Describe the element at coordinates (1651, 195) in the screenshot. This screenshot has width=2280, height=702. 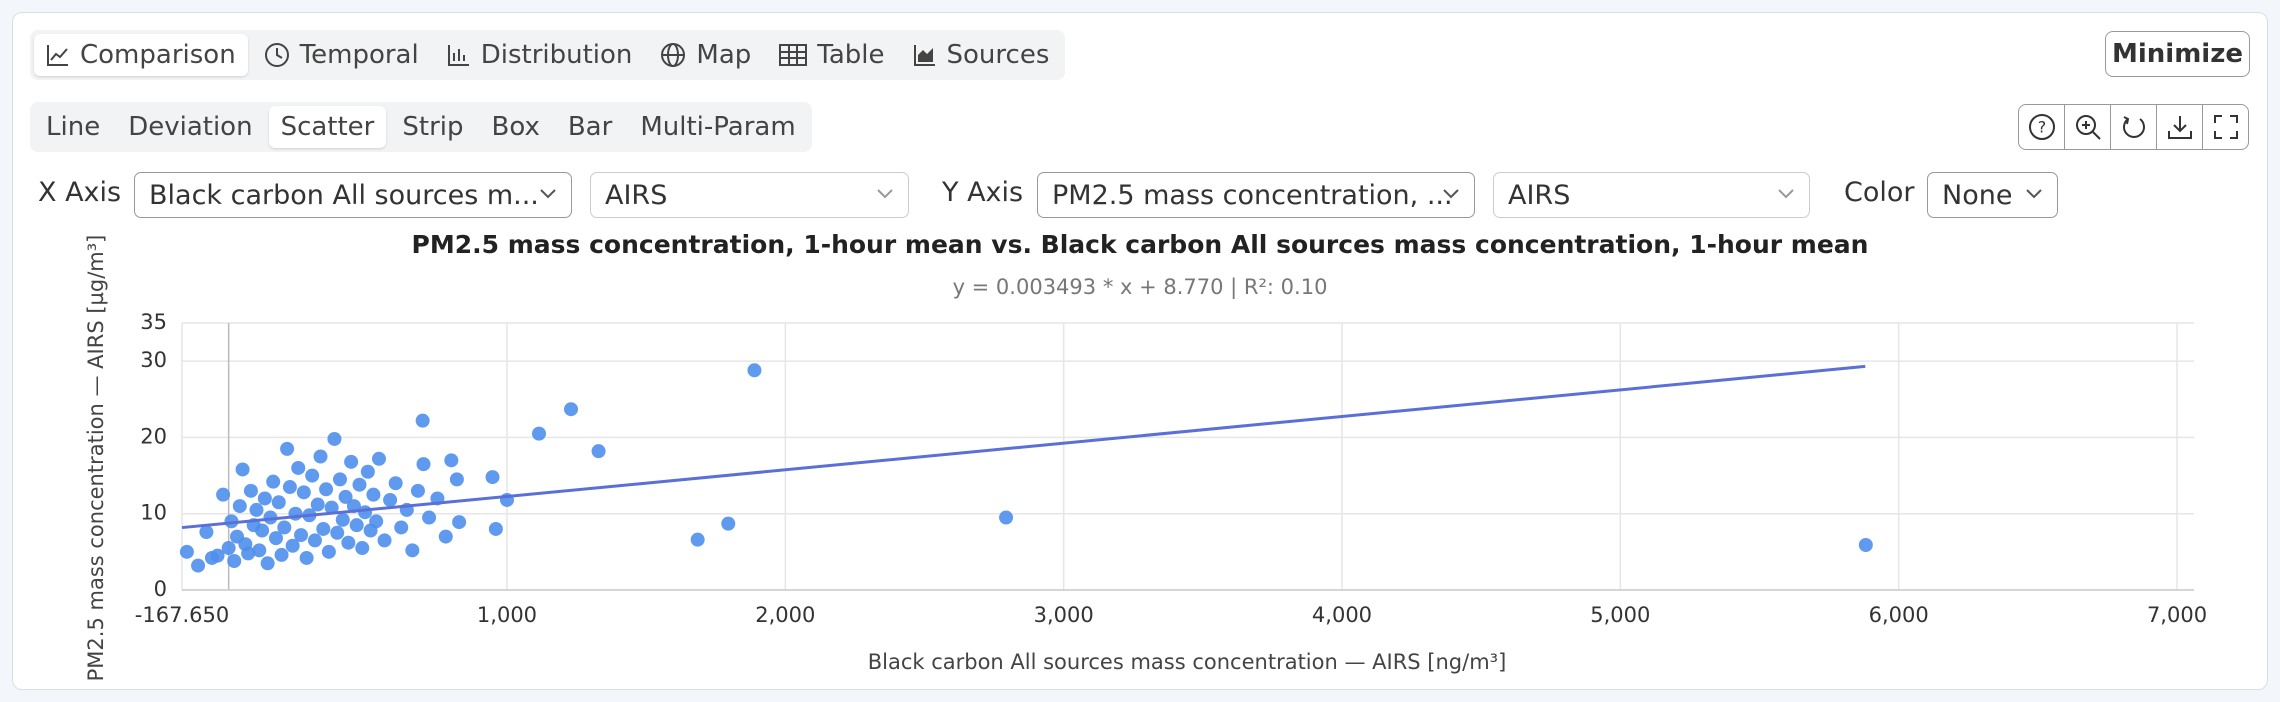
I see `y-source-select: AIRS` at that location.